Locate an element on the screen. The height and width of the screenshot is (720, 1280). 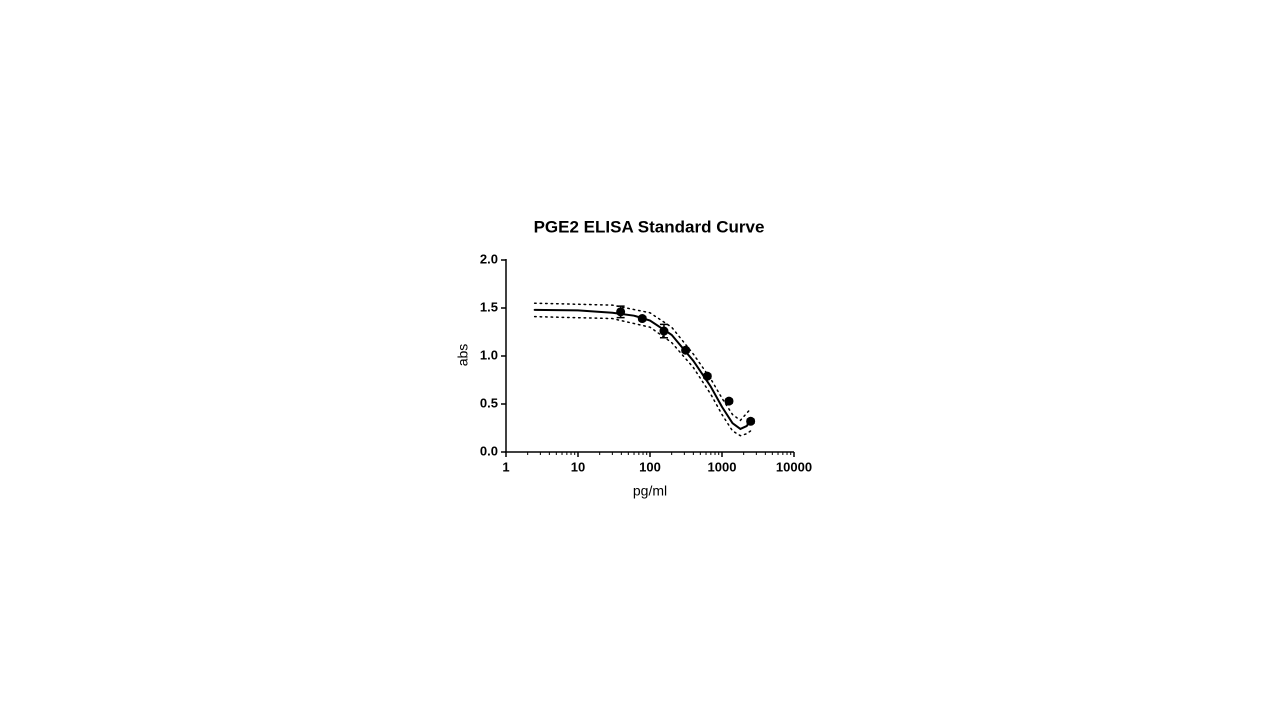
x-tick-label: 10 is located at coordinates (578, 466).